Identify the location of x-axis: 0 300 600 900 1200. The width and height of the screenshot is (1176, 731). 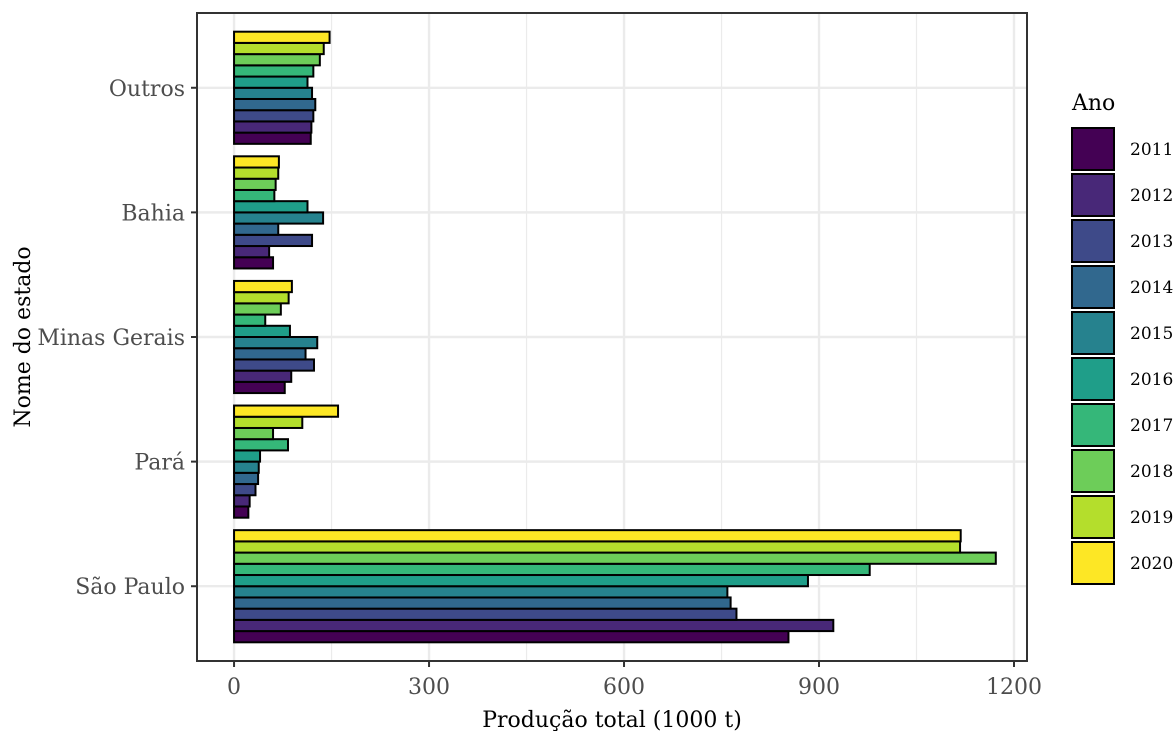
(634, 680).